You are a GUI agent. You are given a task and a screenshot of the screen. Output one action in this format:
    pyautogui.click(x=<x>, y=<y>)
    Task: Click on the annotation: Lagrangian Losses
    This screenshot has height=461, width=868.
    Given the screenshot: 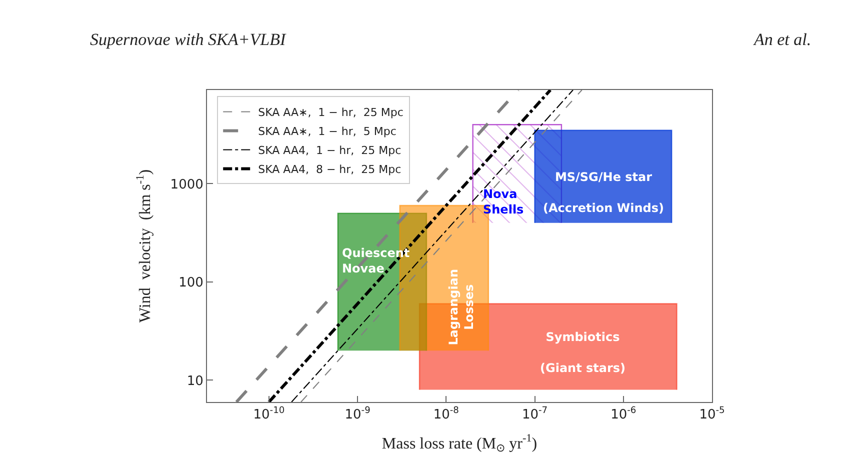 What is the action you would take?
    pyautogui.click(x=461, y=307)
    